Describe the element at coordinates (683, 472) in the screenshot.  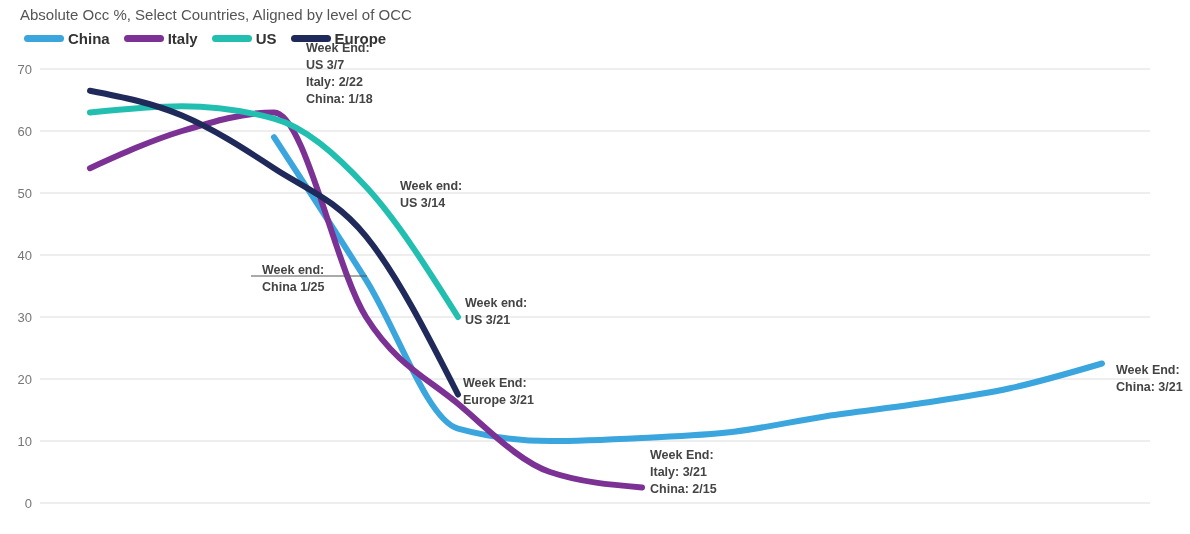
I see `annotation: Week End: Italy: 3/21 China: 2/15` at that location.